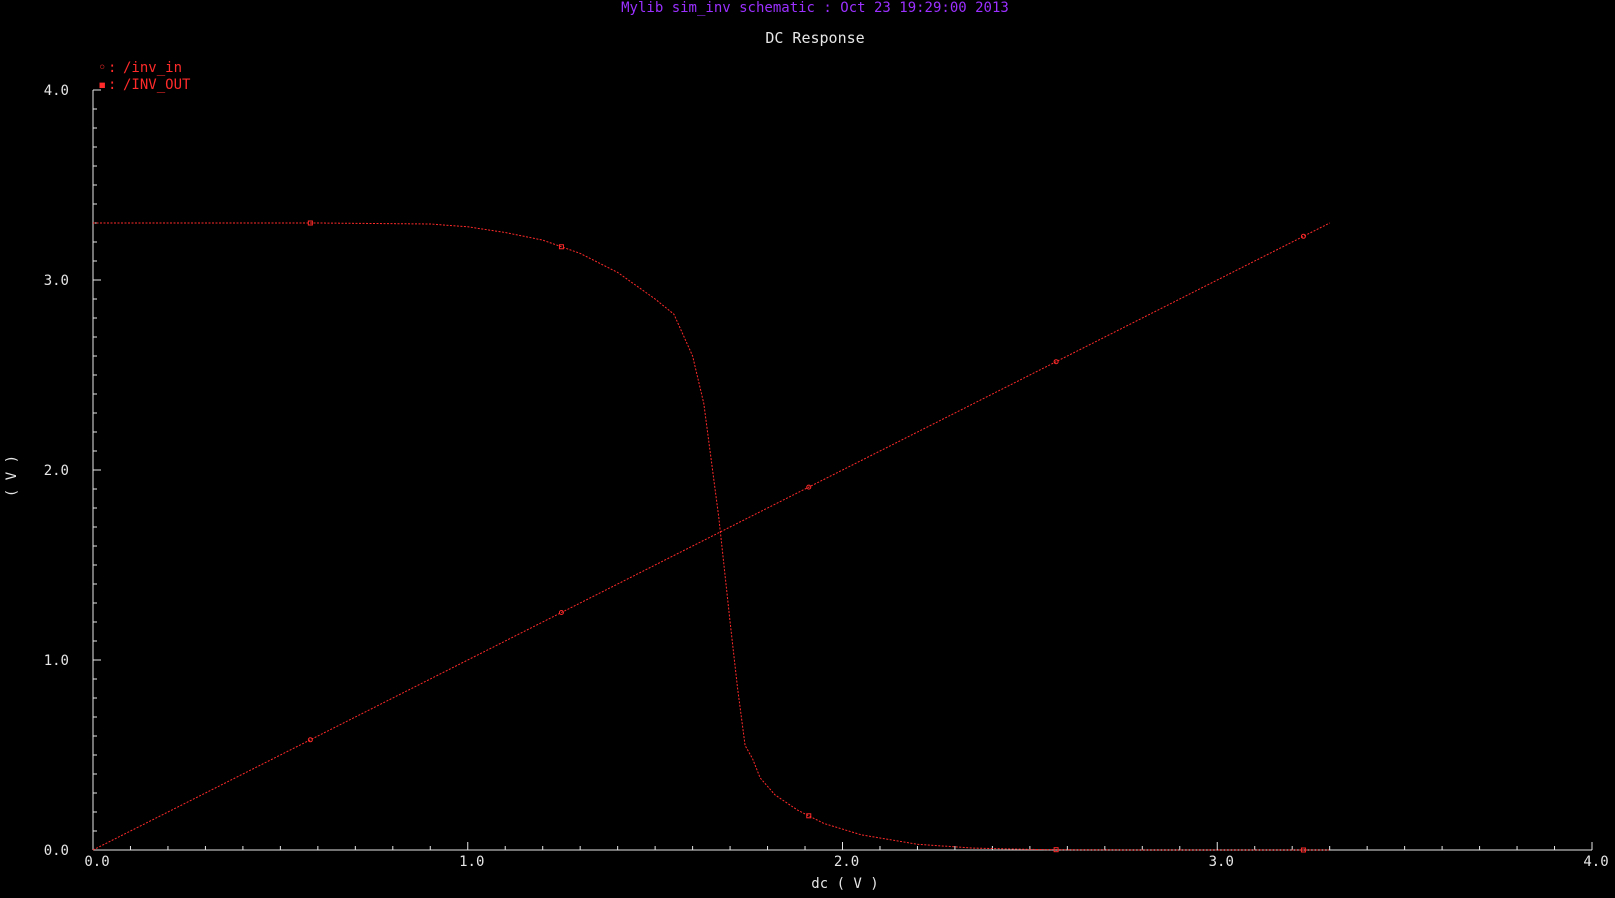  Describe the element at coordinates (844, 884) in the screenshot. I see `x-axis-label: dc ( V )` at that location.